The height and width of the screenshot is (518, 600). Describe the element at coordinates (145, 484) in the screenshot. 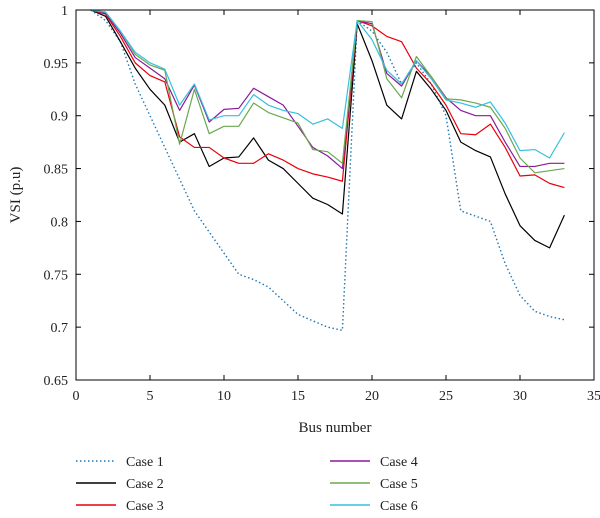

I see `legend-label-case-2: Case 2` at that location.